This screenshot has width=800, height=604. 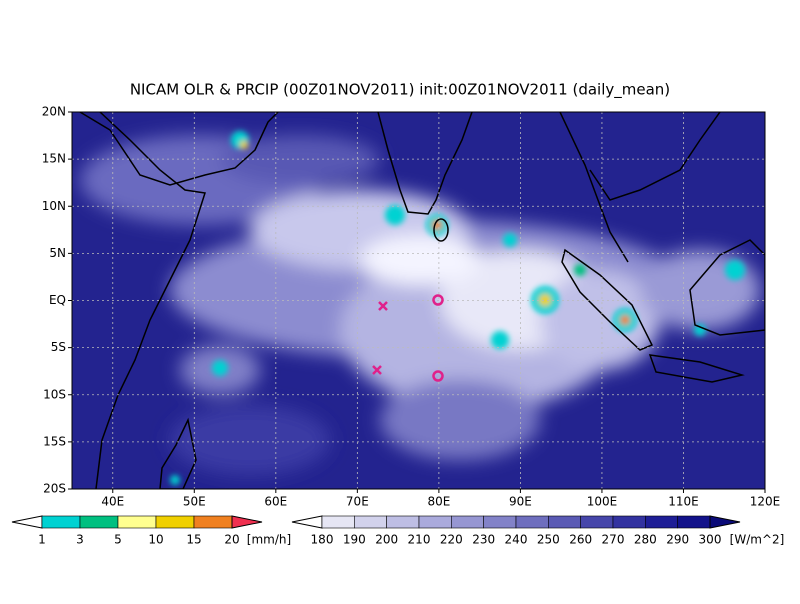 I want to click on lat-label: 10N, so click(x=54, y=206).